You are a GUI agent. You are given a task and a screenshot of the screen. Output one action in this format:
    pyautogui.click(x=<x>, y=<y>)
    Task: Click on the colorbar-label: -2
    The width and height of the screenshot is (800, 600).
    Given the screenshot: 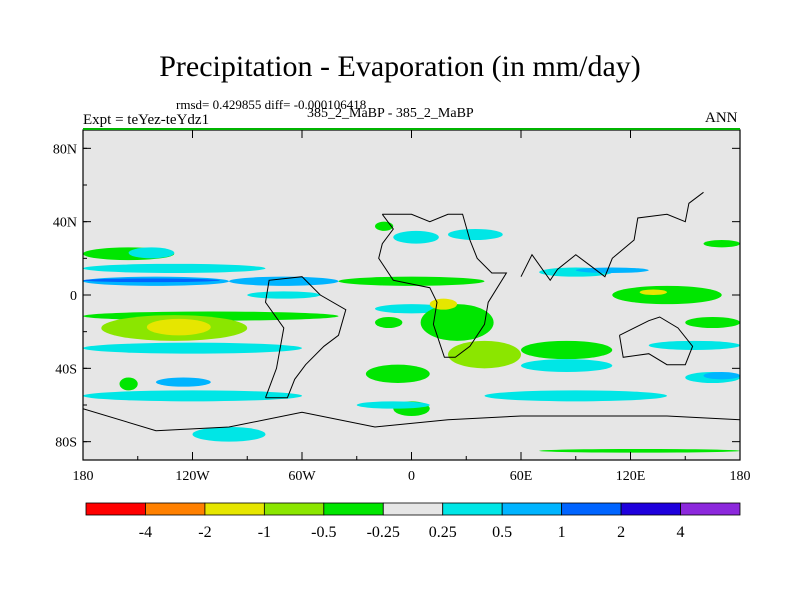 What is the action you would take?
    pyautogui.click(x=204, y=532)
    